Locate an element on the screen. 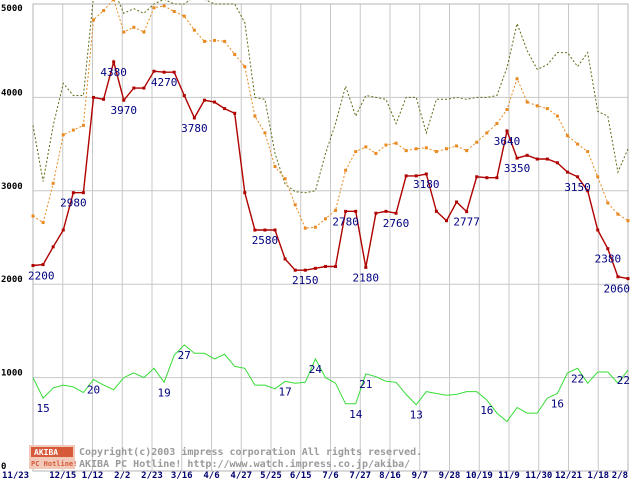 This screenshot has width=640, height=484. y-tick-label: 2000 is located at coordinates (12, 280).